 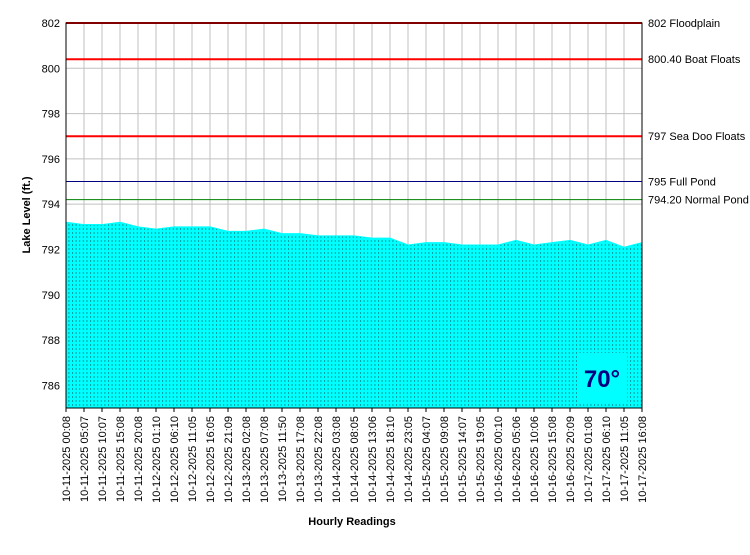 What do you see at coordinates (445, 459) in the screenshot?
I see `x-tick-label: 10-15-2025 09:08` at bounding box center [445, 459].